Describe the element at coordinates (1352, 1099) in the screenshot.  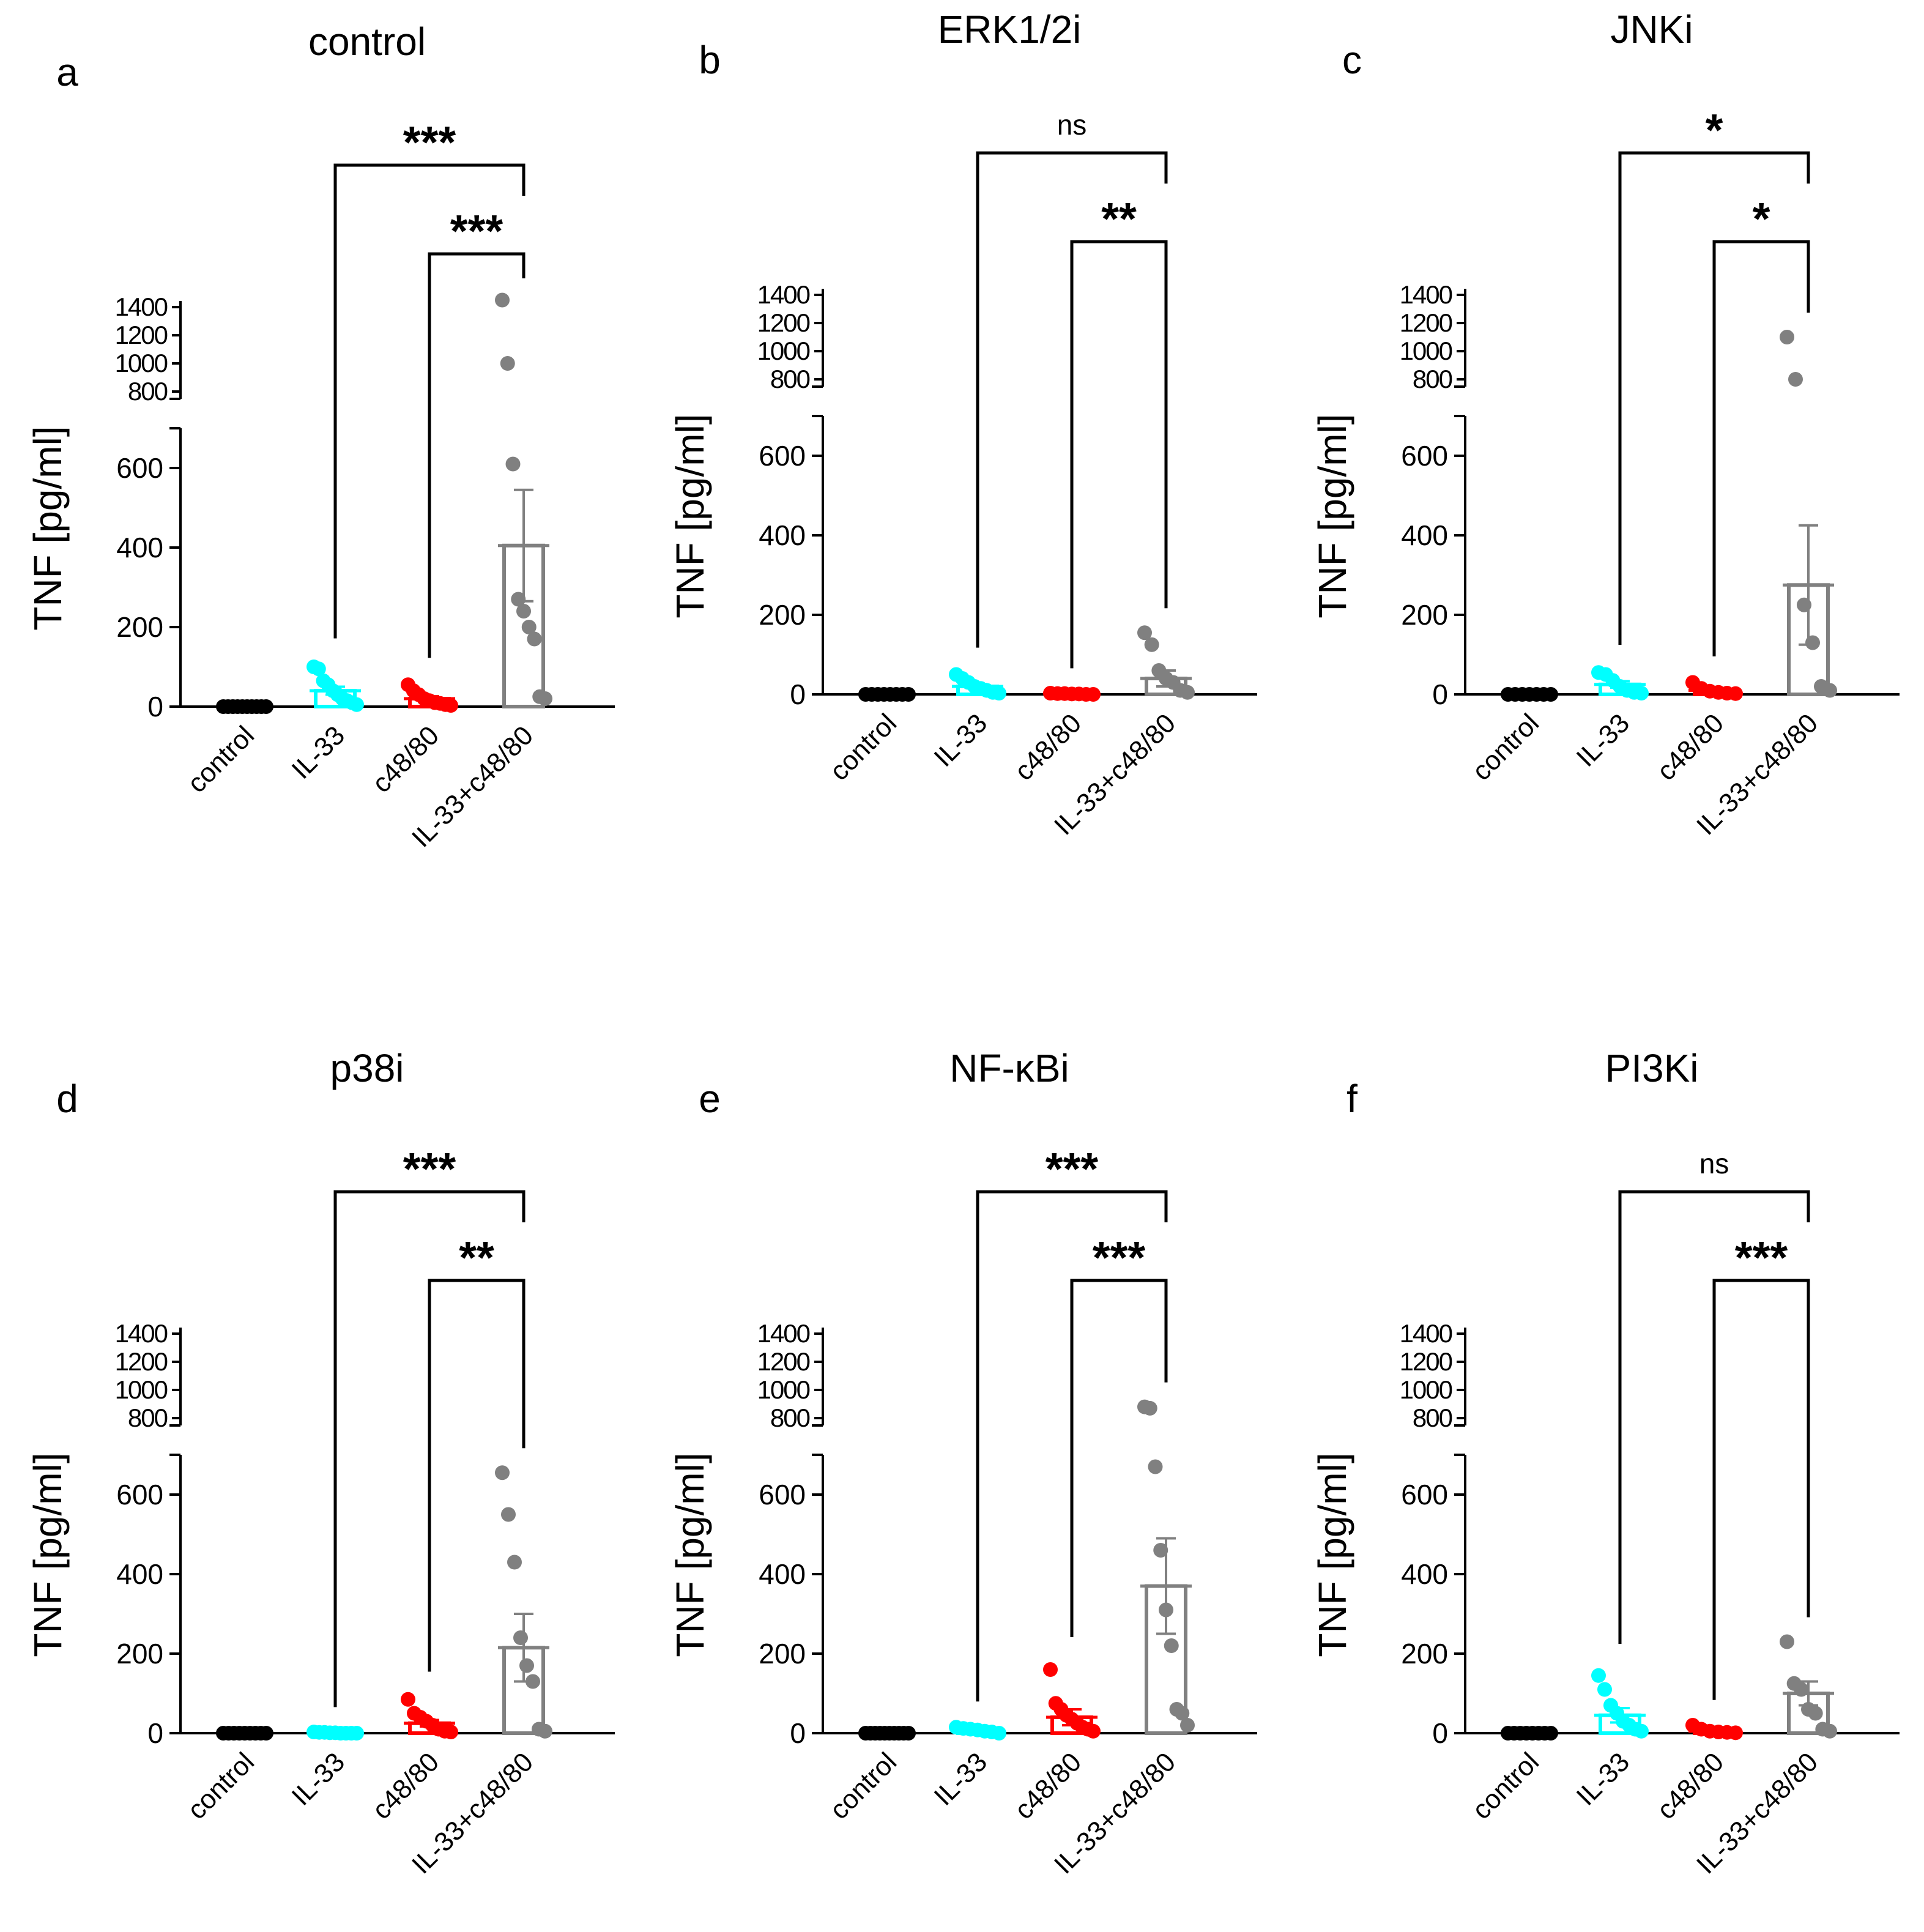
I see `panel-letter: f` at that location.